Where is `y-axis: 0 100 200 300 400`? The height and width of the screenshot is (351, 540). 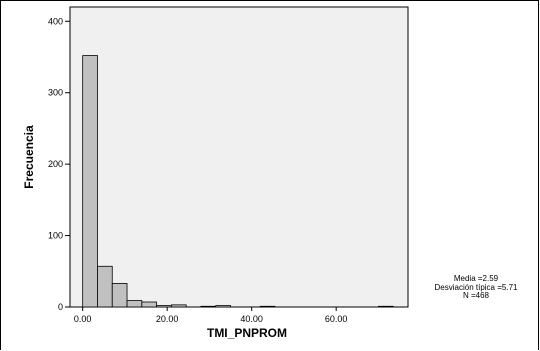 y-axis: 0 100 200 300 400 is located at coordinates (59, 164).